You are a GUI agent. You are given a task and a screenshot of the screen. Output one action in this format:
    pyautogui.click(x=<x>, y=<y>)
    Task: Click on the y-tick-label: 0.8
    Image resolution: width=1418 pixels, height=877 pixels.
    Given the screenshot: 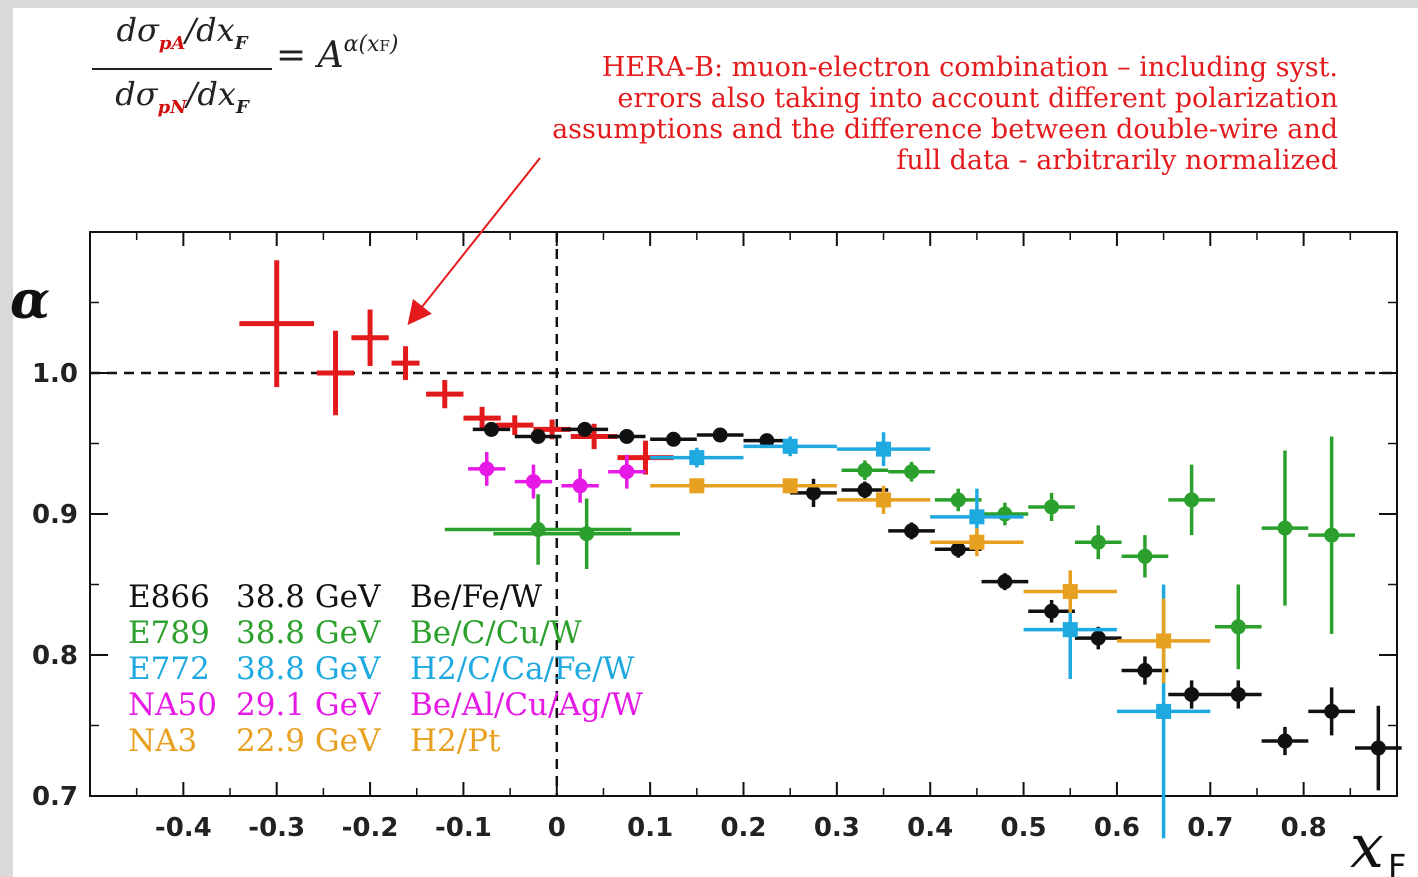 What is the action you would take?
    pyautogui.click(x=55, y=656)
    